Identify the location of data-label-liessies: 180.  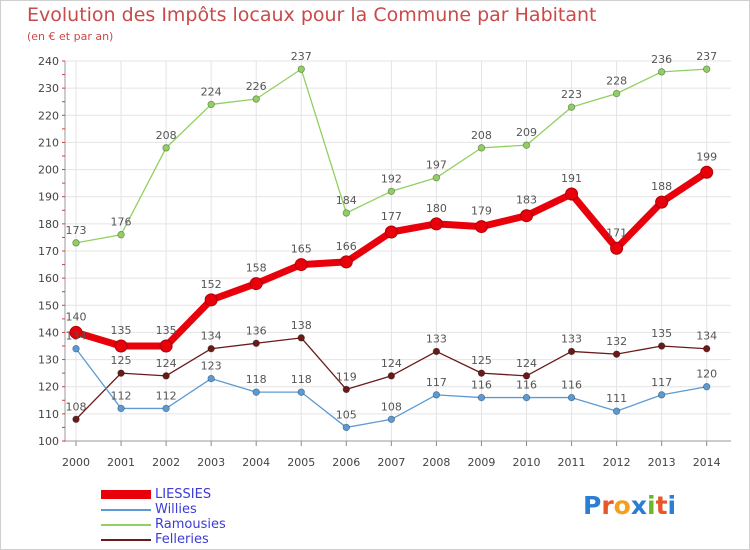
(436, 208).